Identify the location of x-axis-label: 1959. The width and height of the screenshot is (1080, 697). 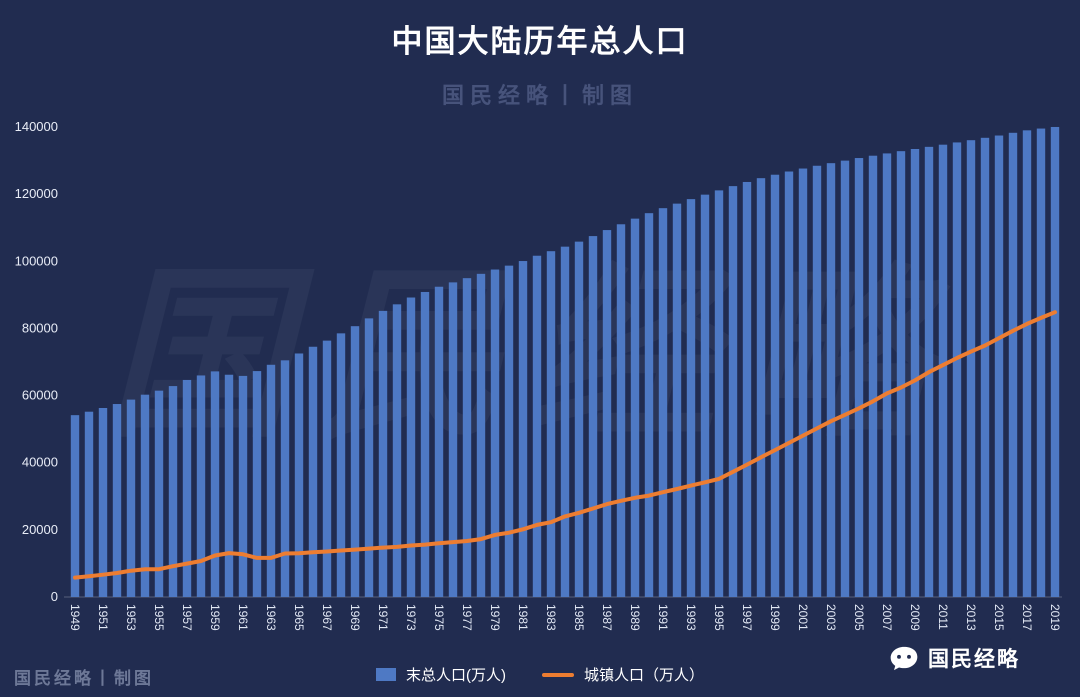
(215, 617).